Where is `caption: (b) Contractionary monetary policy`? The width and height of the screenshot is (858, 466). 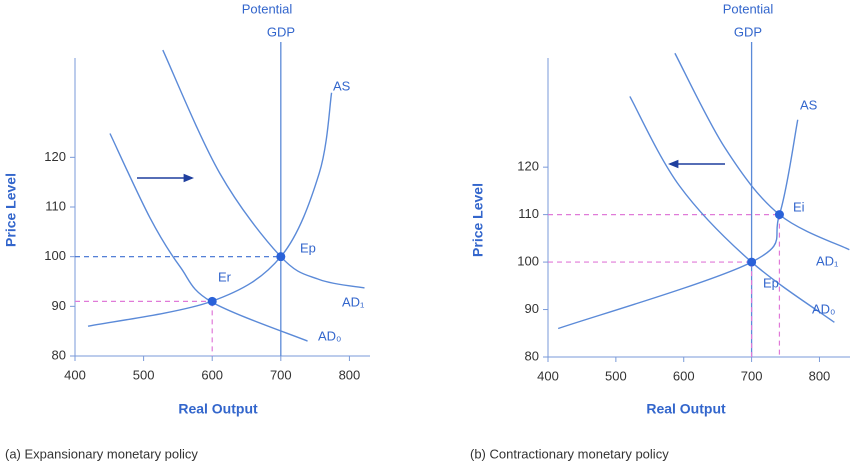
caption: (b) Contractionary monetary policy is located at coordinates (569, 453).